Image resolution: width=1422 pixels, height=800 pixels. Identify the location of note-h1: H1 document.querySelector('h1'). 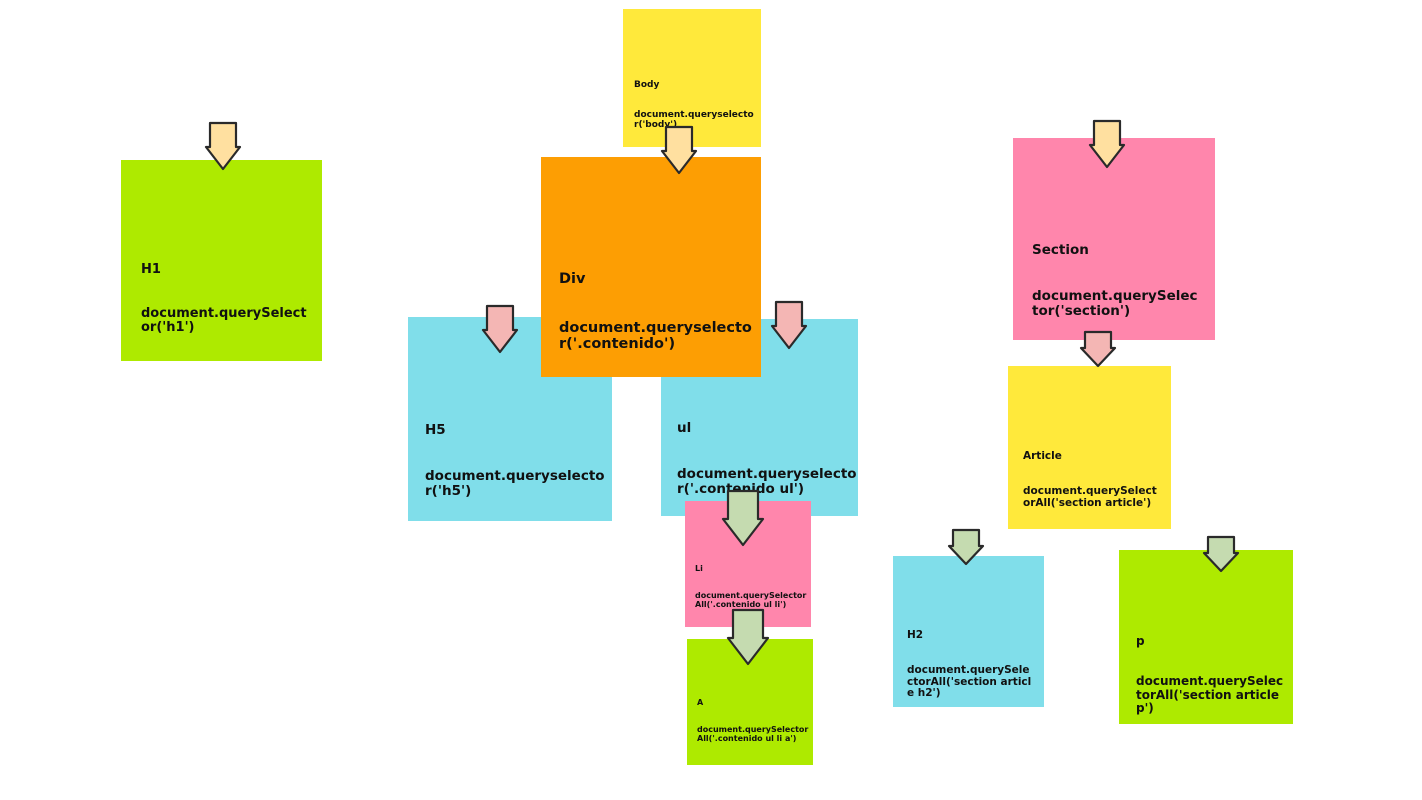
(221, 260).